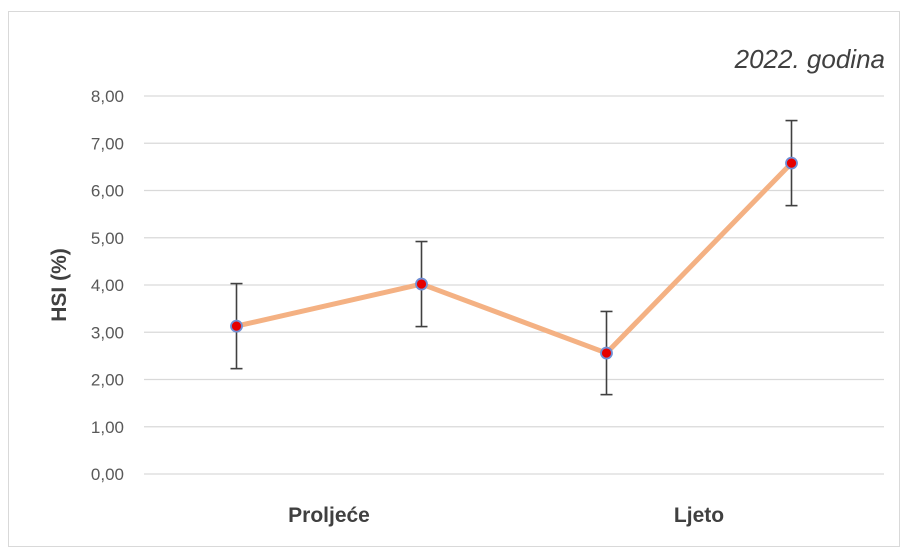 Image resolution: width=906 pixels, height=554 pixels. I want to click on y-tick-label: 0,00, so click(107, 474).